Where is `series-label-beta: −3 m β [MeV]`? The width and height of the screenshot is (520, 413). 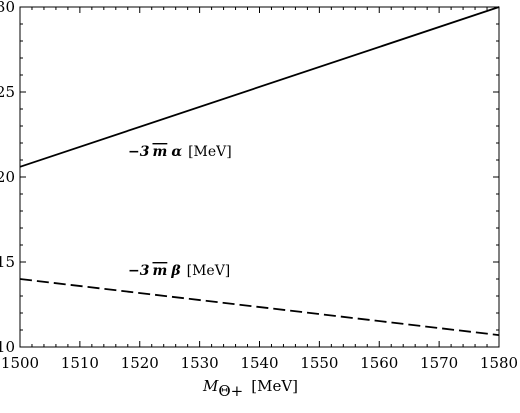 series-label-beta: −3 m β [MeV] is located at coordinates (179, 271).